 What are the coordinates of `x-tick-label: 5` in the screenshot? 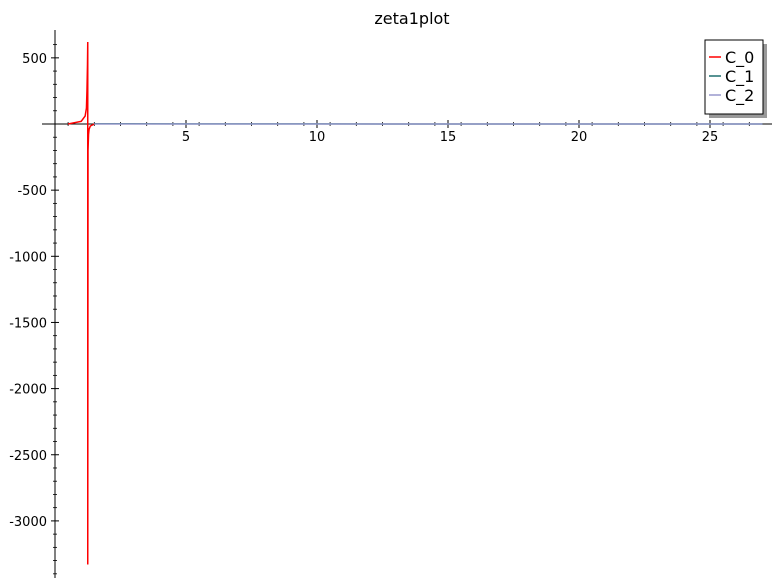 It's located at (186, 137).